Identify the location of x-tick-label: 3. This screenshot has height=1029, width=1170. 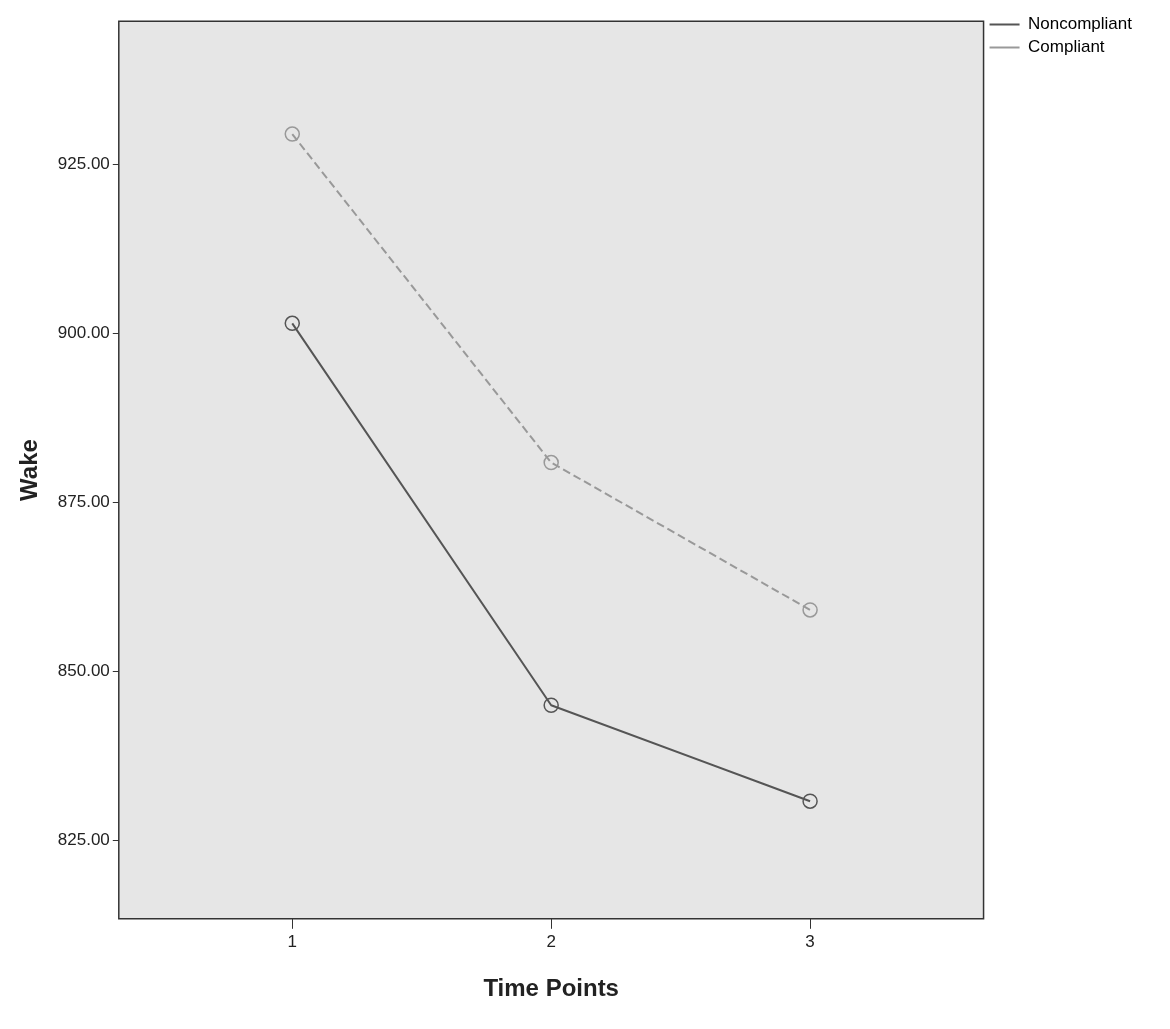
(810, 941).